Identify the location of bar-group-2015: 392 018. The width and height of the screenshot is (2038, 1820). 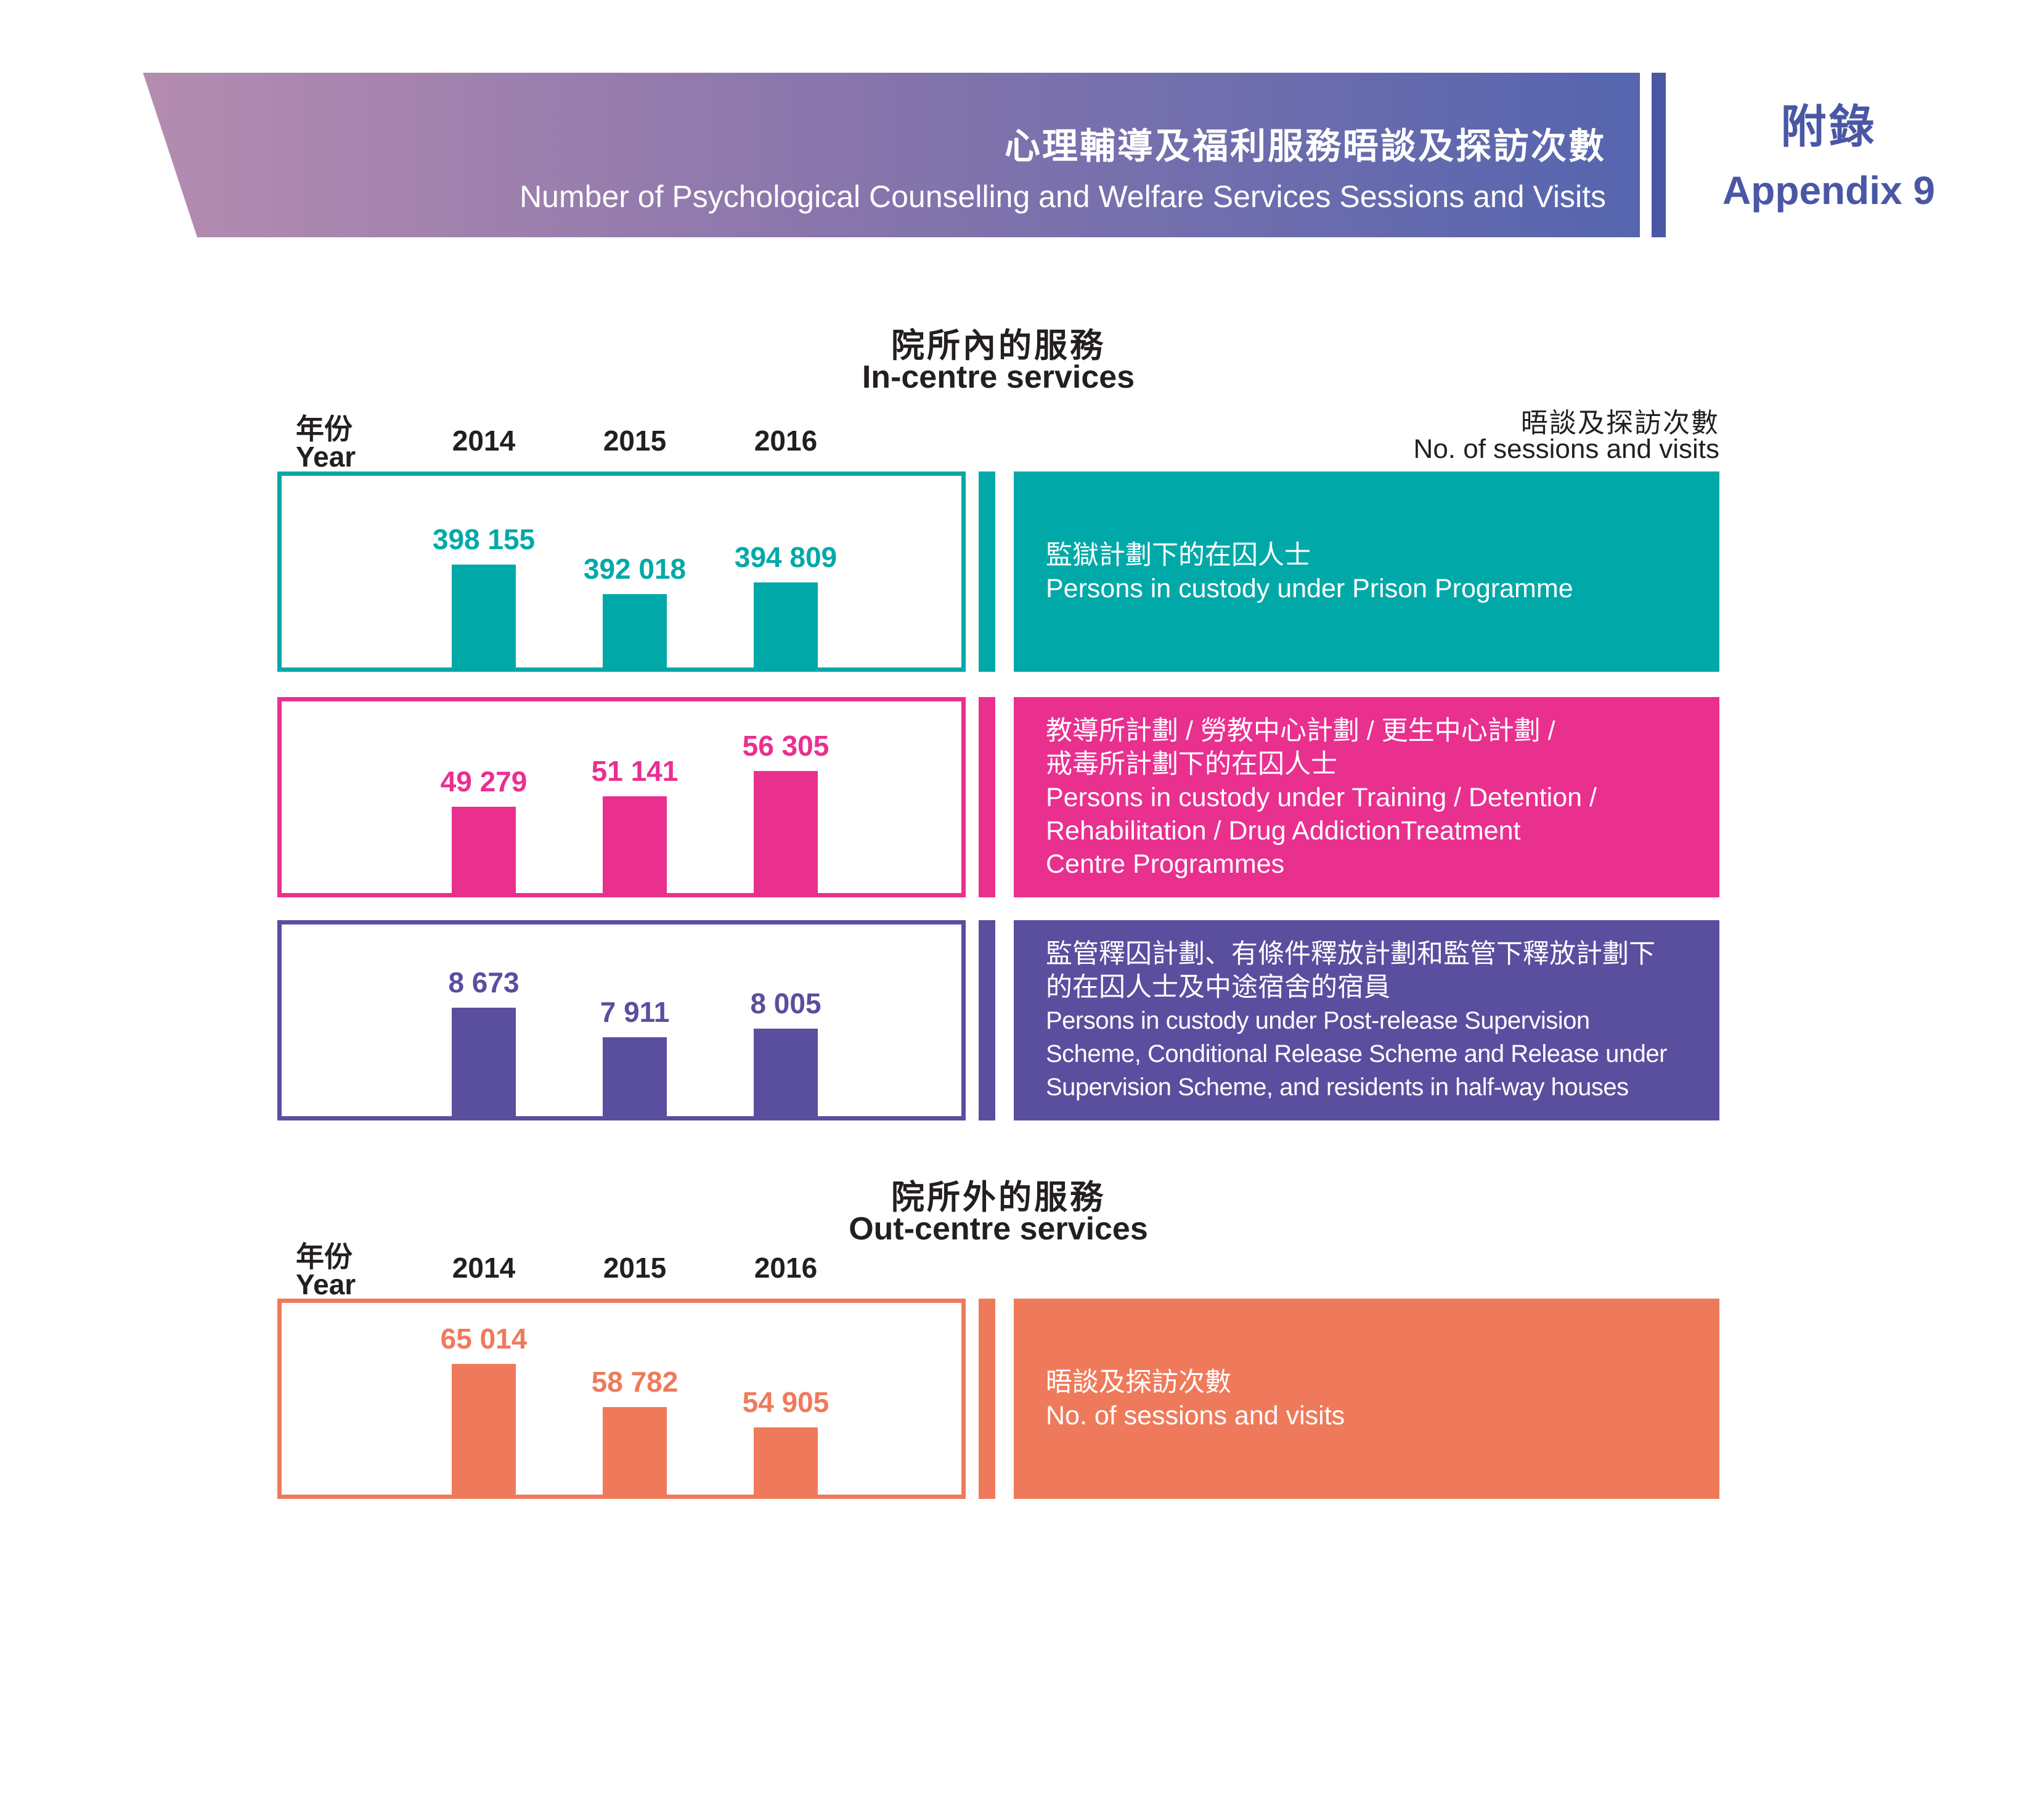
(635, 571).